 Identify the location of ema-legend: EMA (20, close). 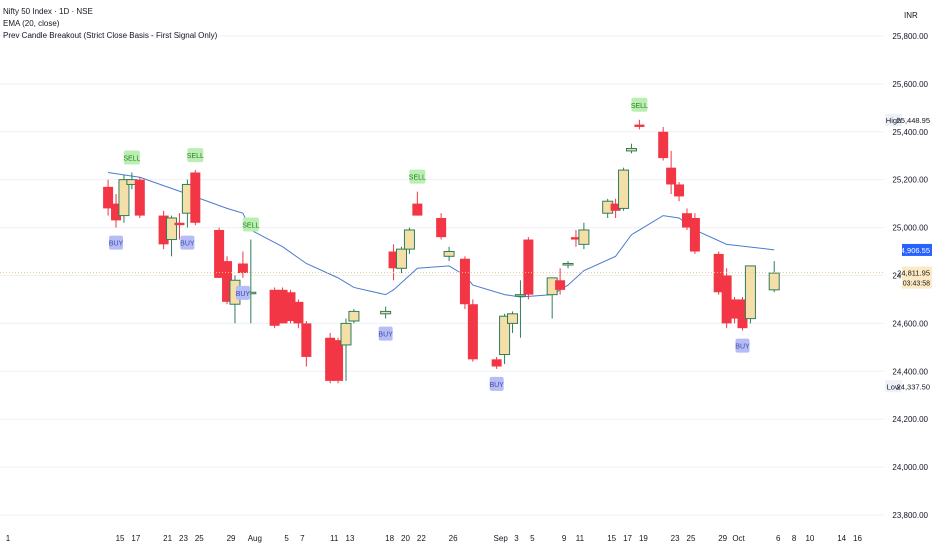
(31, 23).